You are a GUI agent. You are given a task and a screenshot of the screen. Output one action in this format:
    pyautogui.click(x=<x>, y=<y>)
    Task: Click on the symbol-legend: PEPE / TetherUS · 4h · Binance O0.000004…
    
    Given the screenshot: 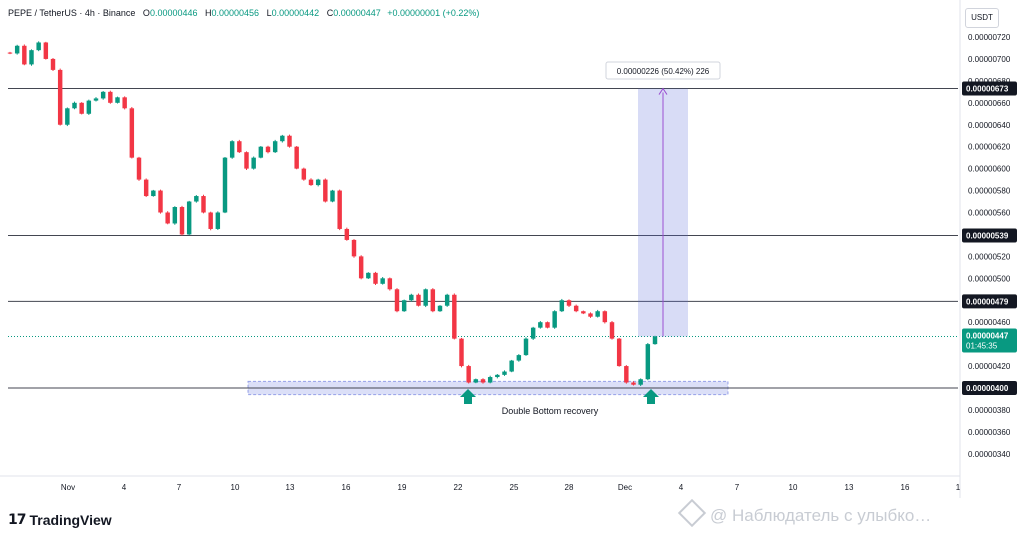 What is the action you would take?
    pyautogui.click(x=243, y=13)
    